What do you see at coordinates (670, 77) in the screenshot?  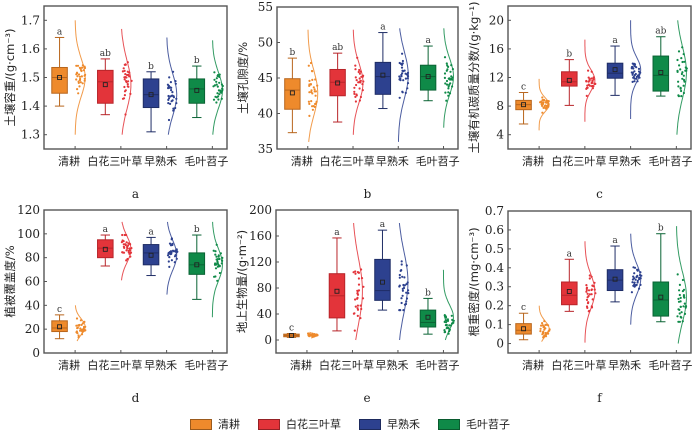 I see `series-3: ab` at bounding box center [670, 77].